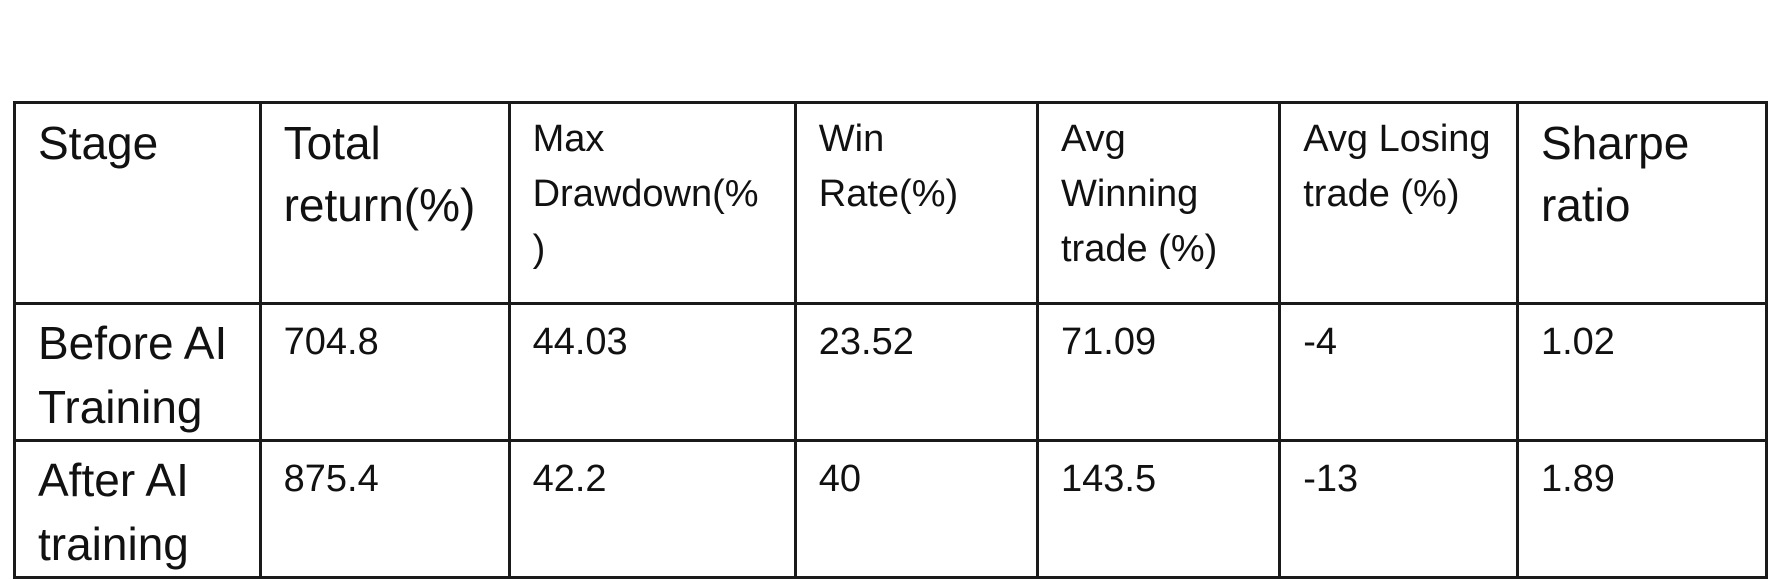 This screenshot has width=1778, height=580. What do you see at coordinates (652, 203) in the screenshot?
I see `header-max-drawdown: Max Drawdown(% )` at bounding box center [652, 203].